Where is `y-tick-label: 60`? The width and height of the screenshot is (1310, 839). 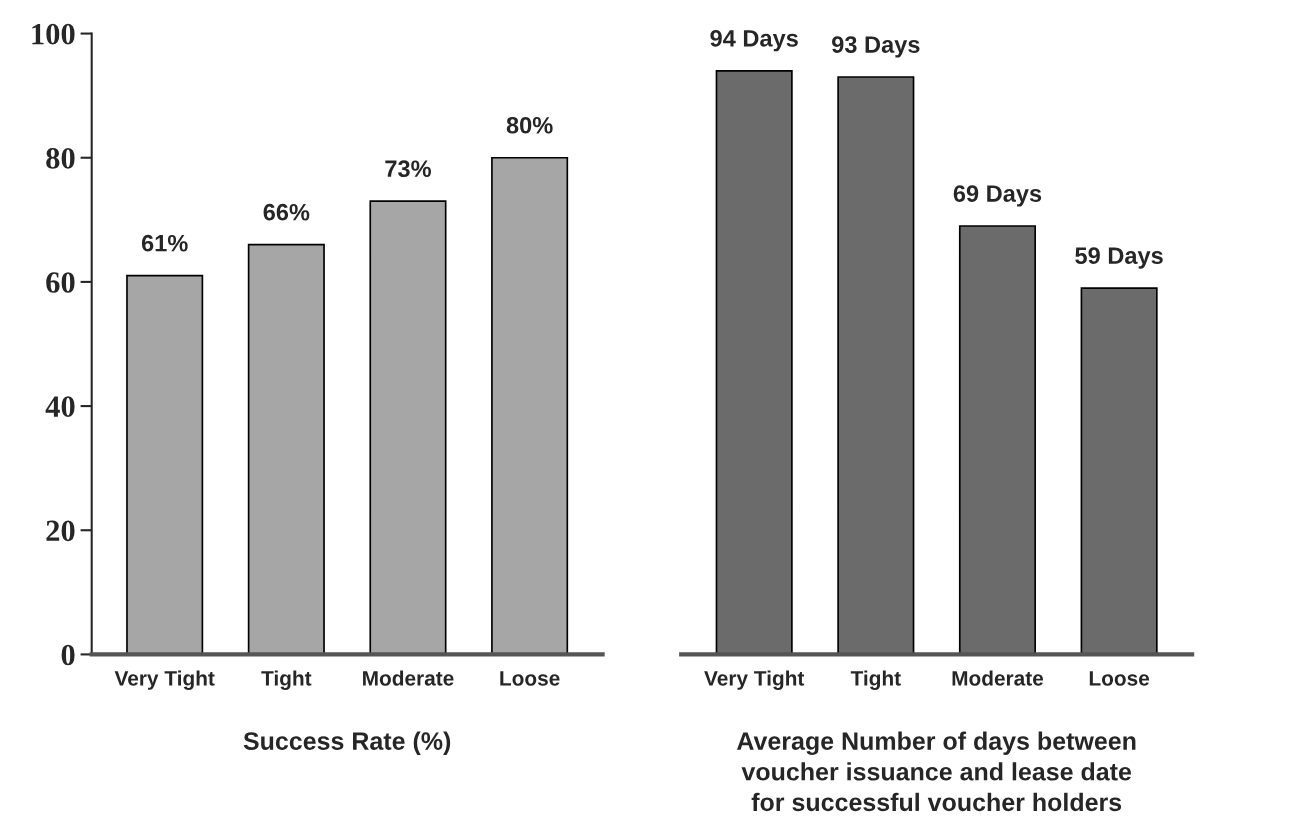
y-tick-label: 60 is located at coordinates (60, 282).